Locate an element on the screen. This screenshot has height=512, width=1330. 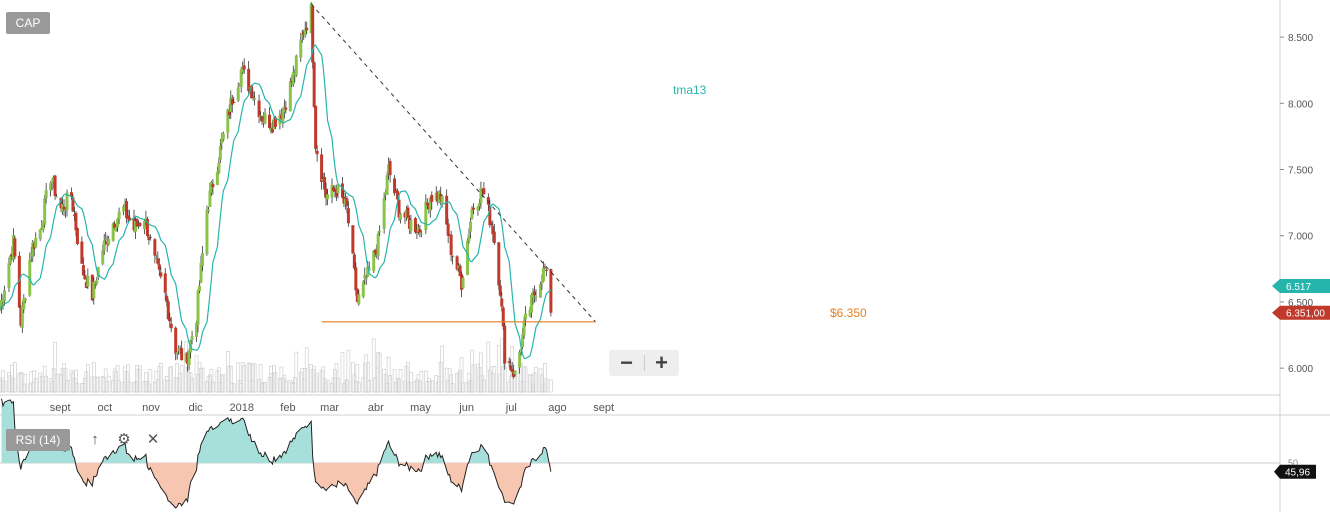
y-tick-label: 8.500 is located at coordinates (1300, 38).